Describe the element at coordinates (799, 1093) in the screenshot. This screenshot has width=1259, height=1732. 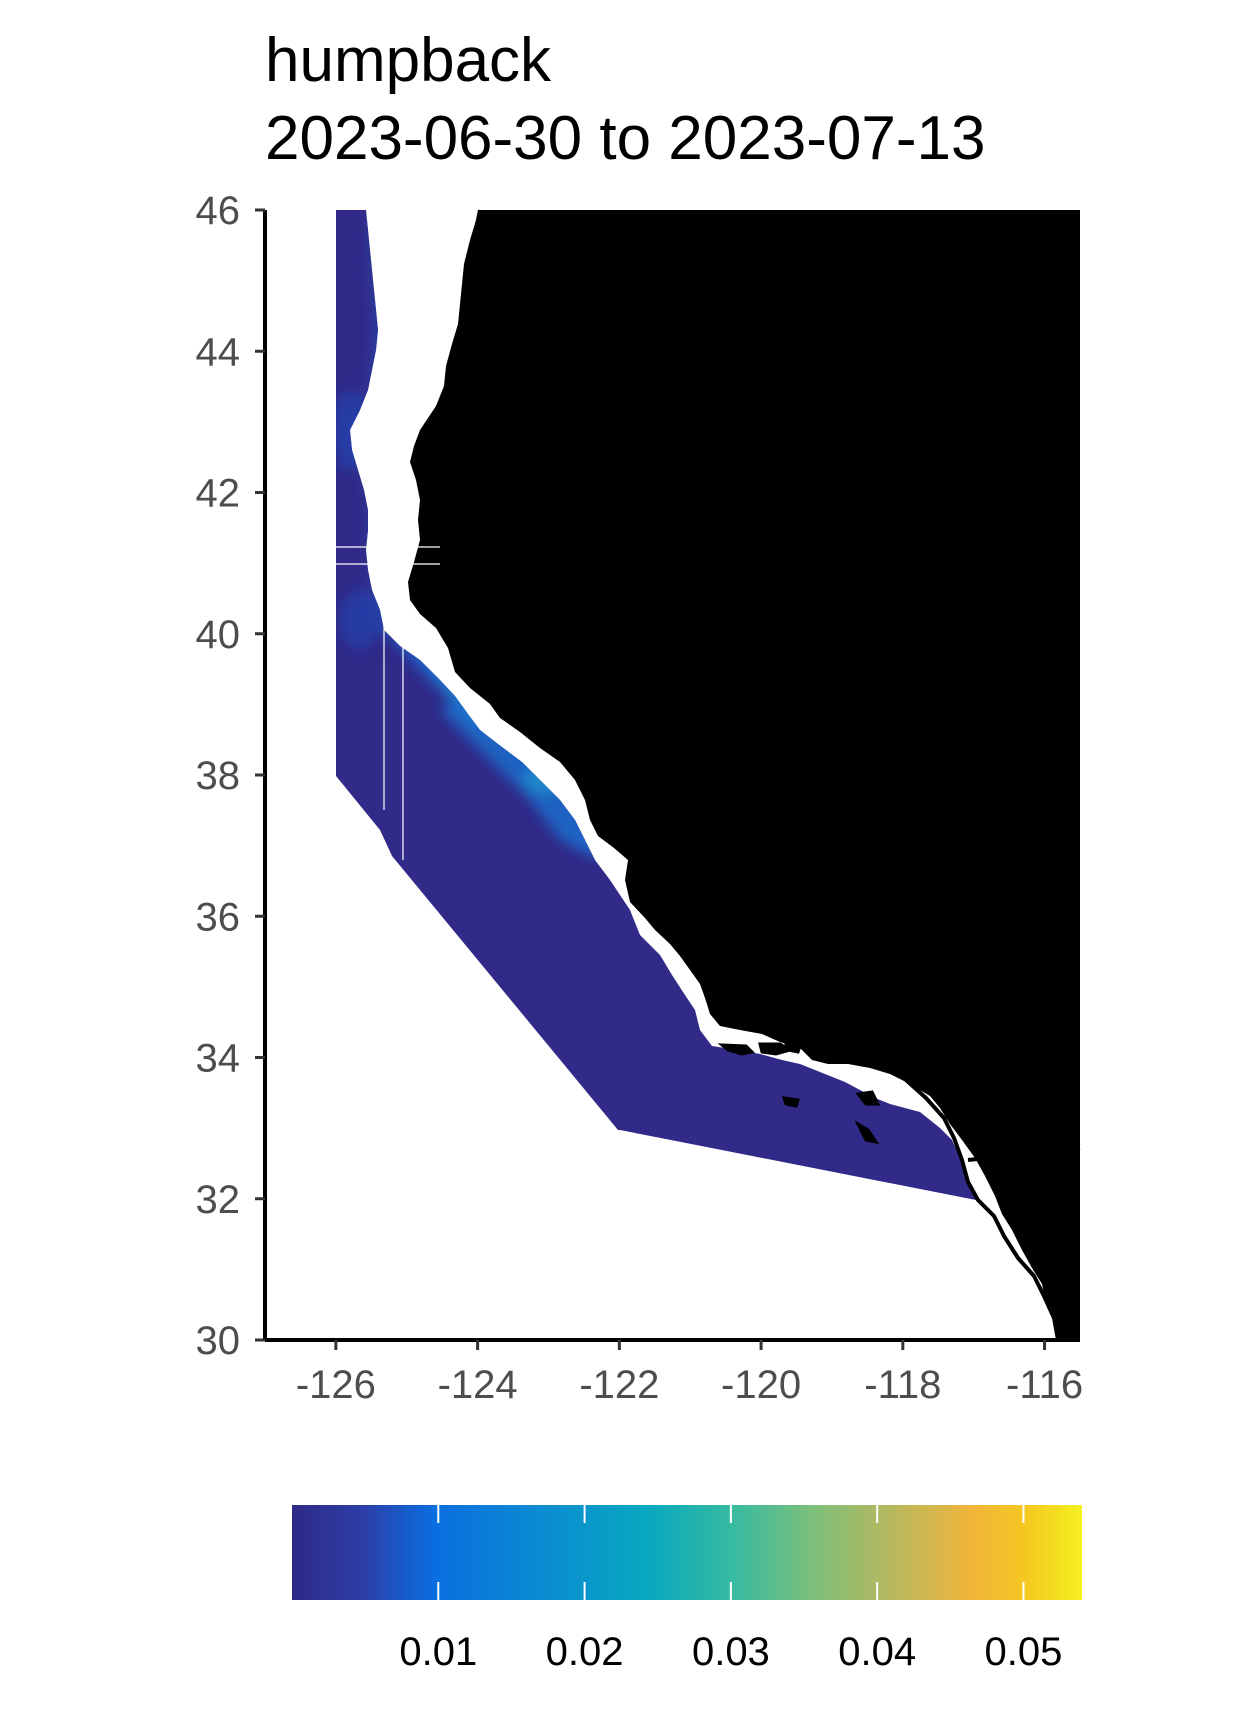
I see `channel-islands` at that location.